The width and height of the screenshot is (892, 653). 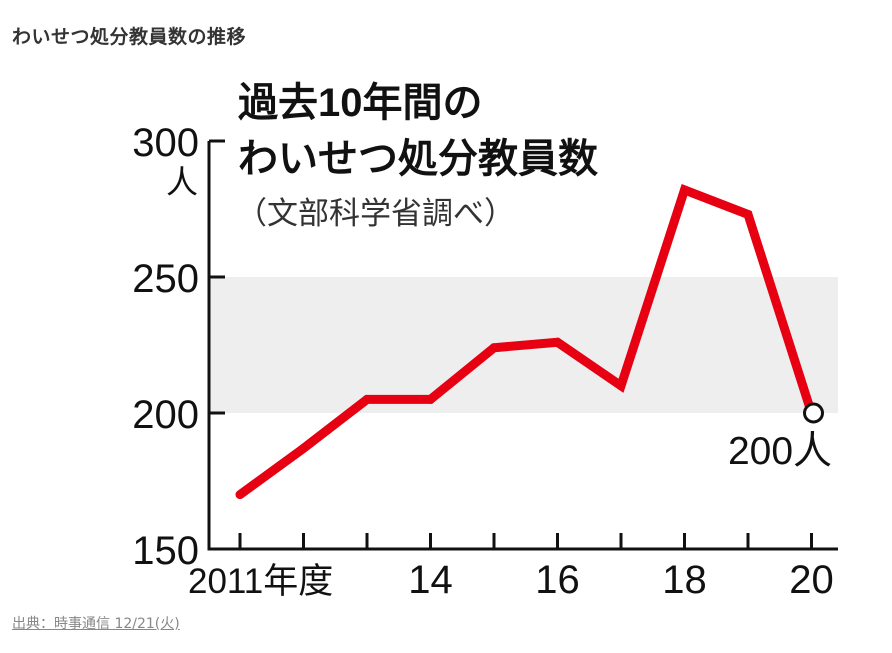 I want to click on end-annotation: 200人, so click(x=780, y=451).